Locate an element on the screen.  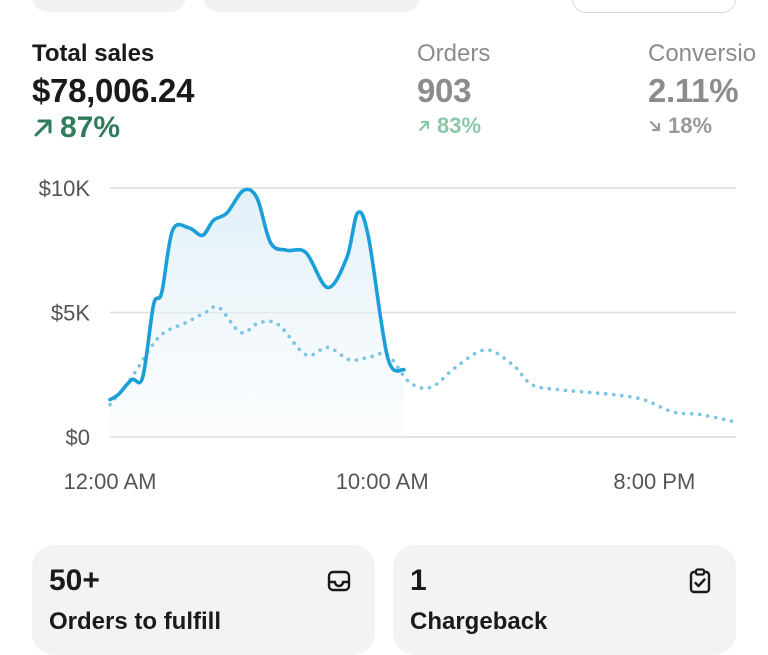
metric-total-sales: Total sales $78,006.24 87% is located at coordinates (113, 92).